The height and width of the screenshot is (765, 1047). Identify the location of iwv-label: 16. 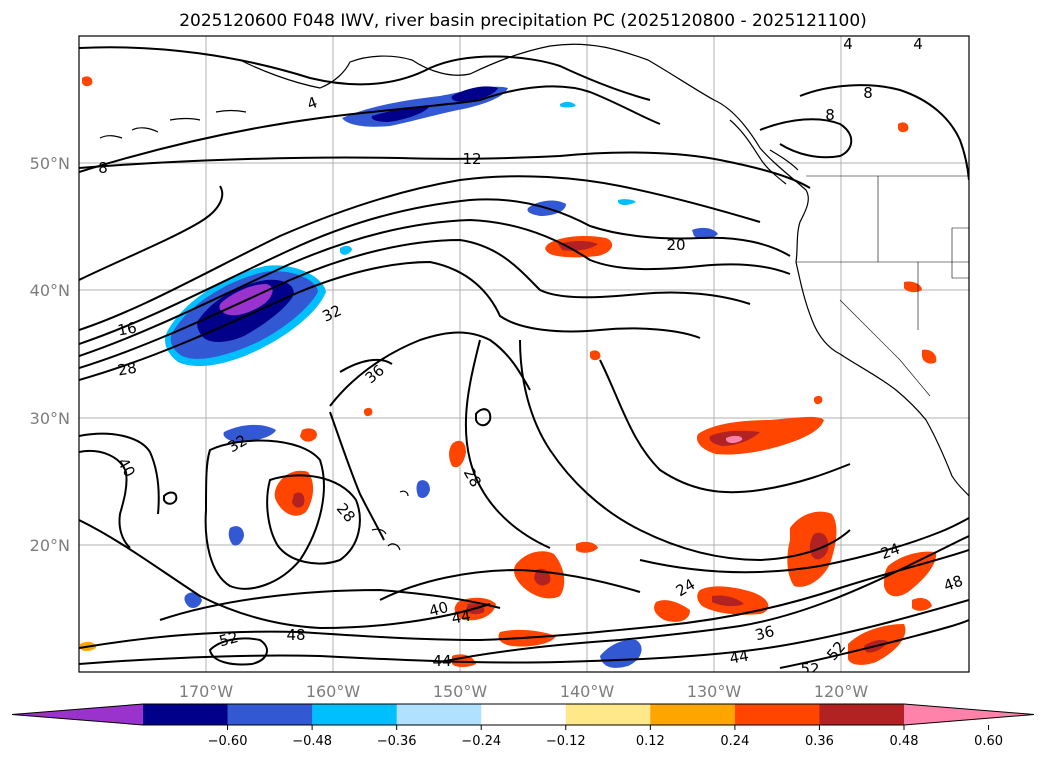
(127, 329).